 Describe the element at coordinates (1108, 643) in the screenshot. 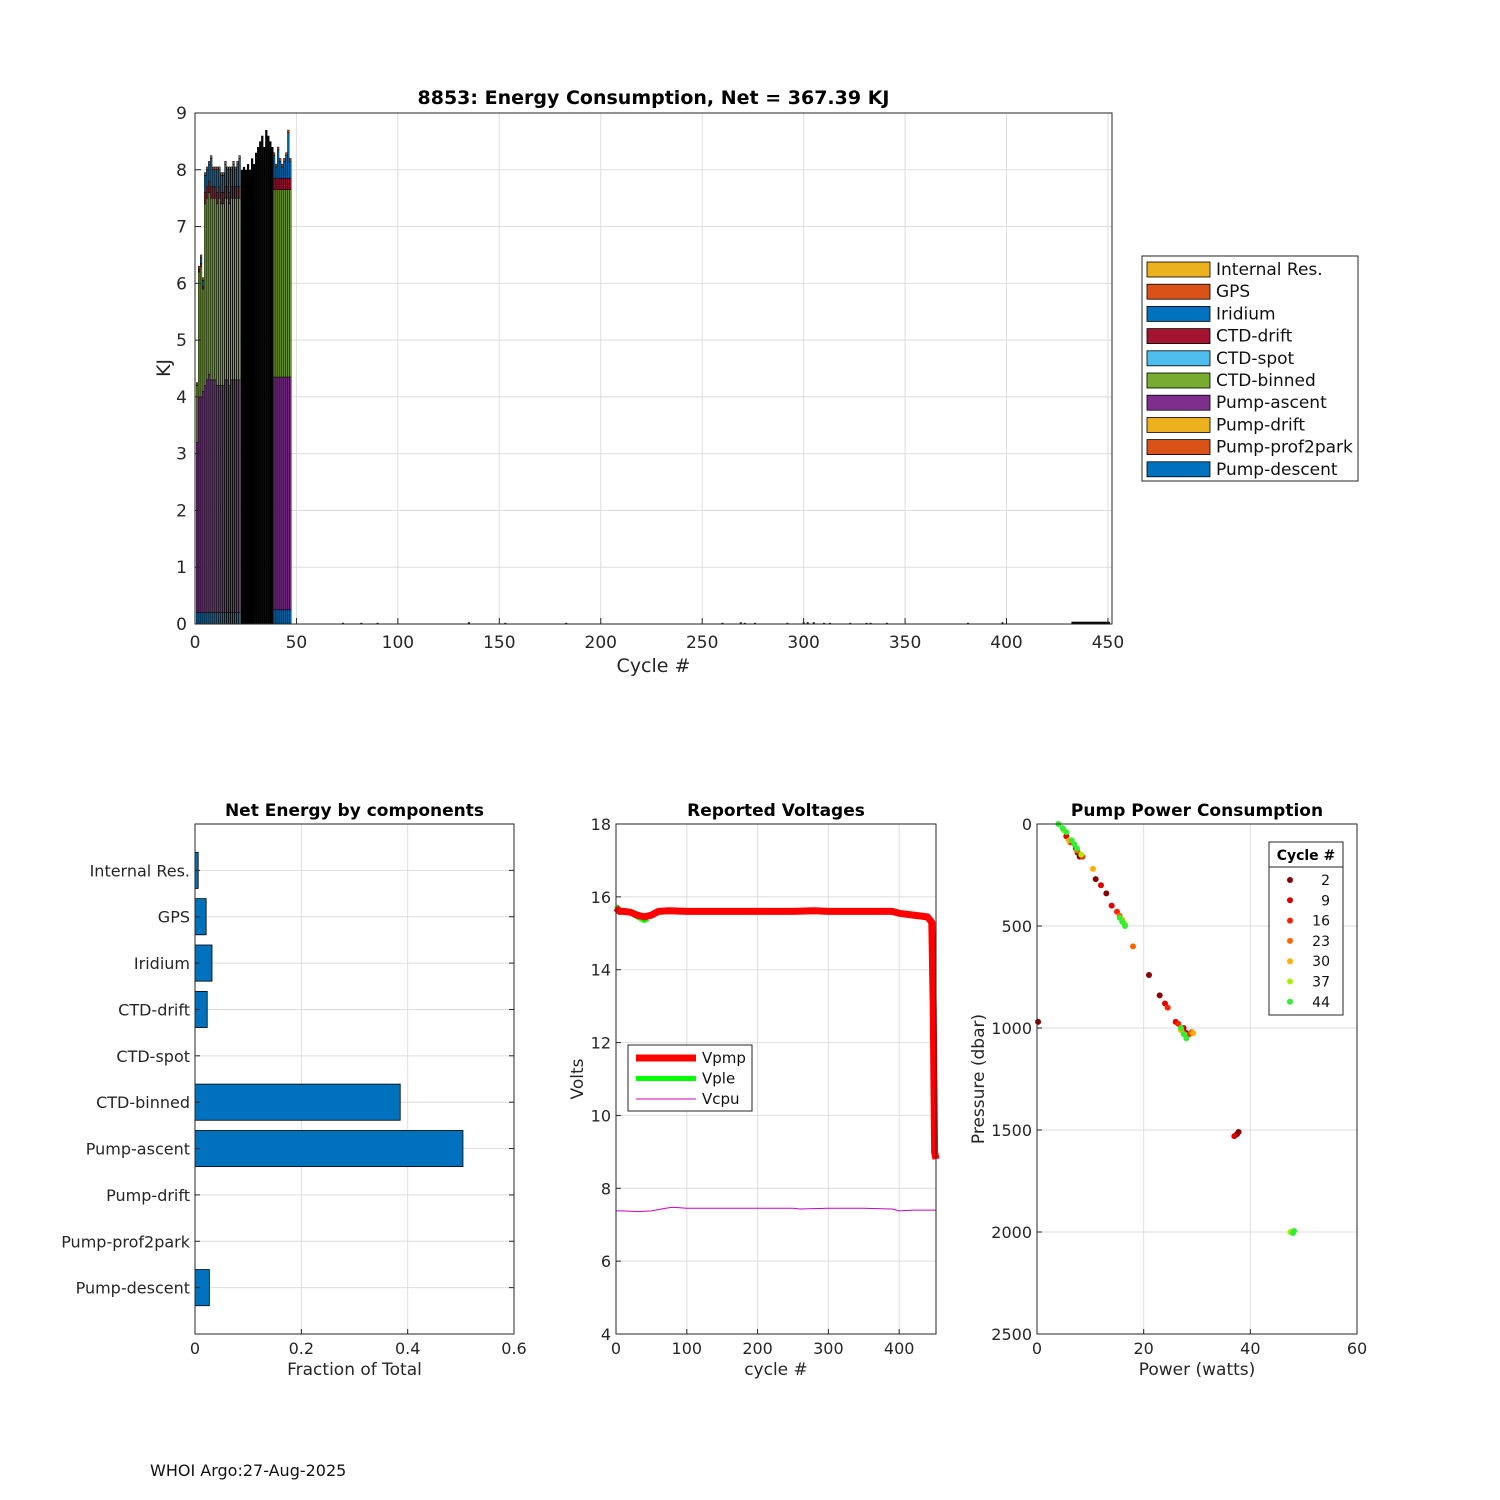

I see `main-x-tick-label: 450` at that location.